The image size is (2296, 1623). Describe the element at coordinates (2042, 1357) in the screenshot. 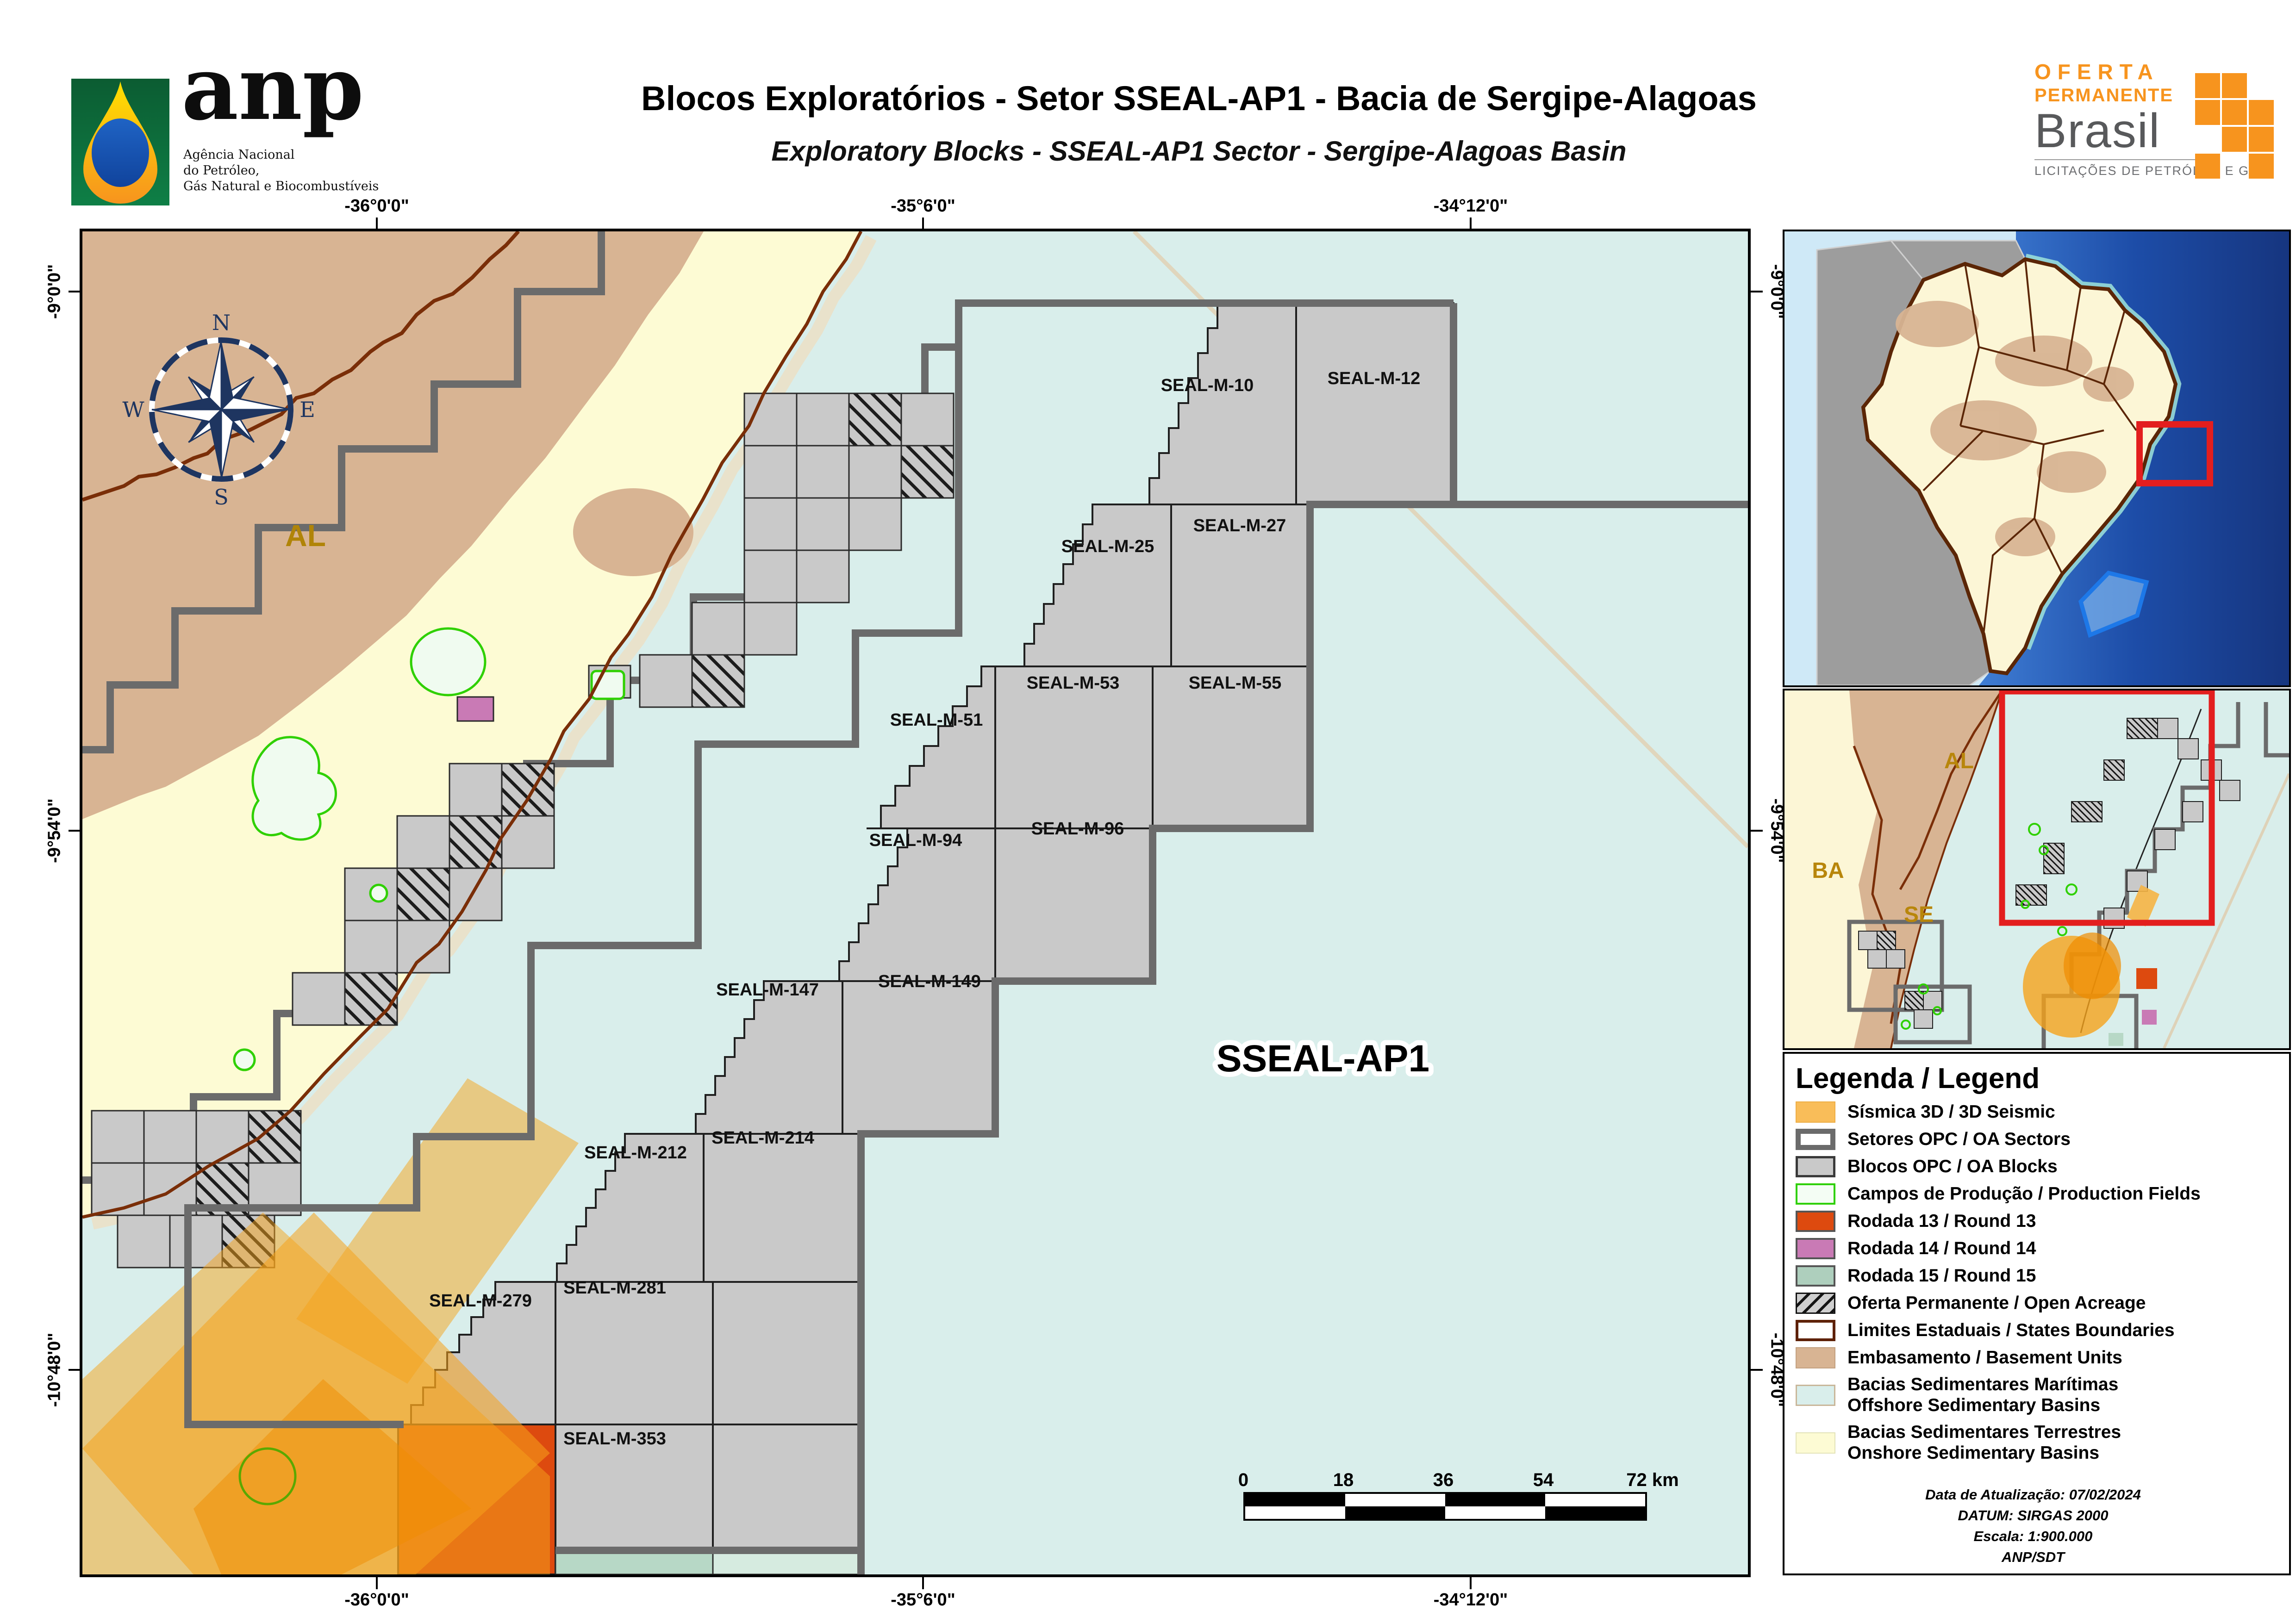

I see `legend-item-basement: Embasamento / Basement Units` at that location.